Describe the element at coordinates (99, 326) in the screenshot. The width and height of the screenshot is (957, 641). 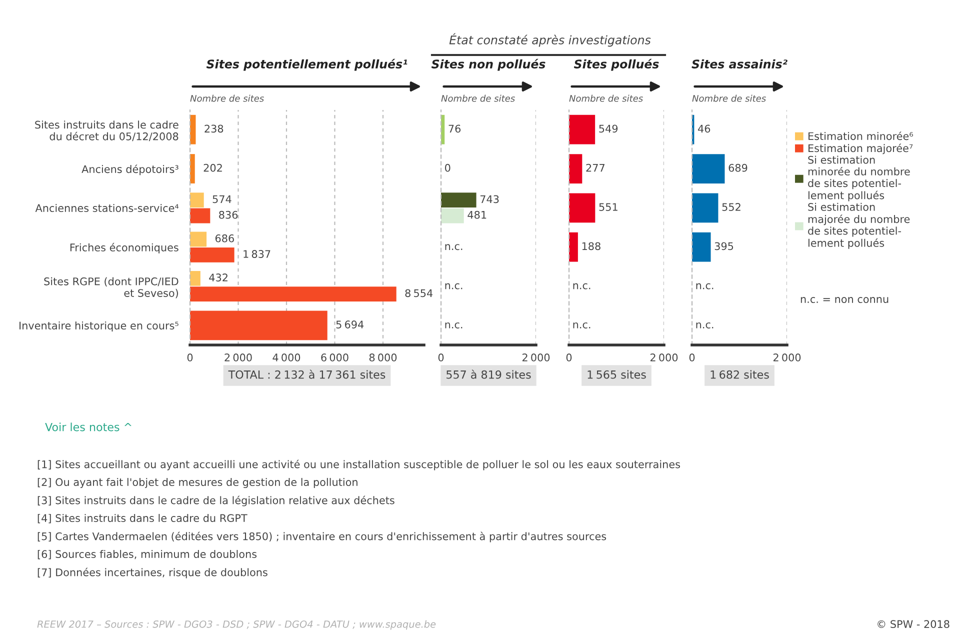
I see `y-tick-label: Inventaire historique en cours⁵` at that location.